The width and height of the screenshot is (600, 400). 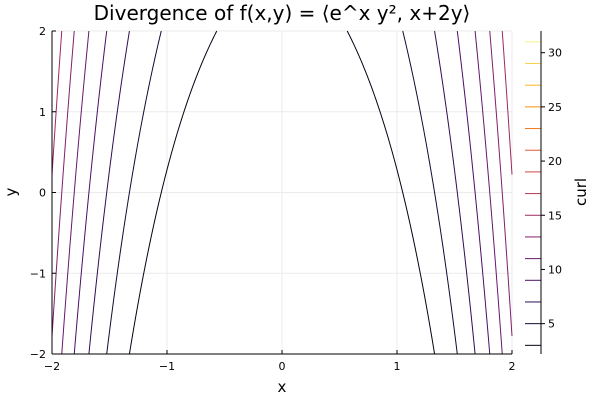 I want to click on x-tick-label: 2, so click(x=512, y=366).